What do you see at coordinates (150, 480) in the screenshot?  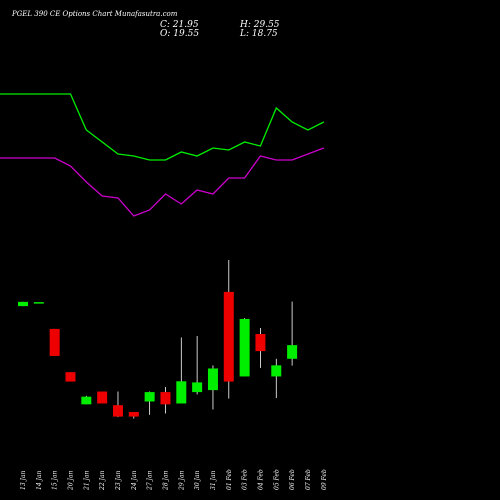 I see `x-tick-label: 27 Jan` at bounding box center [150, 480].